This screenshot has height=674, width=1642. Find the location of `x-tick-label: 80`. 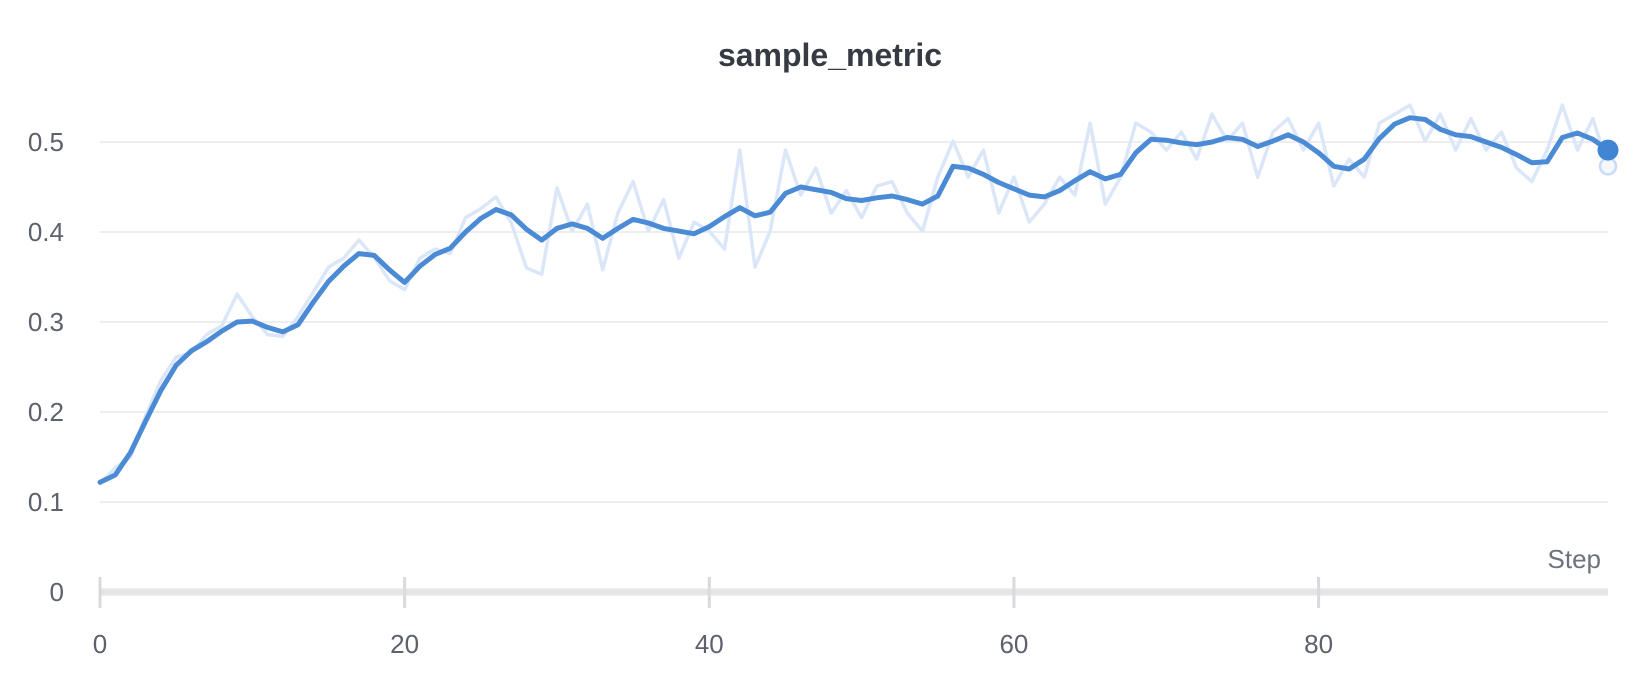

x-tick-label: 80 is located at coordinates (1318, 644).